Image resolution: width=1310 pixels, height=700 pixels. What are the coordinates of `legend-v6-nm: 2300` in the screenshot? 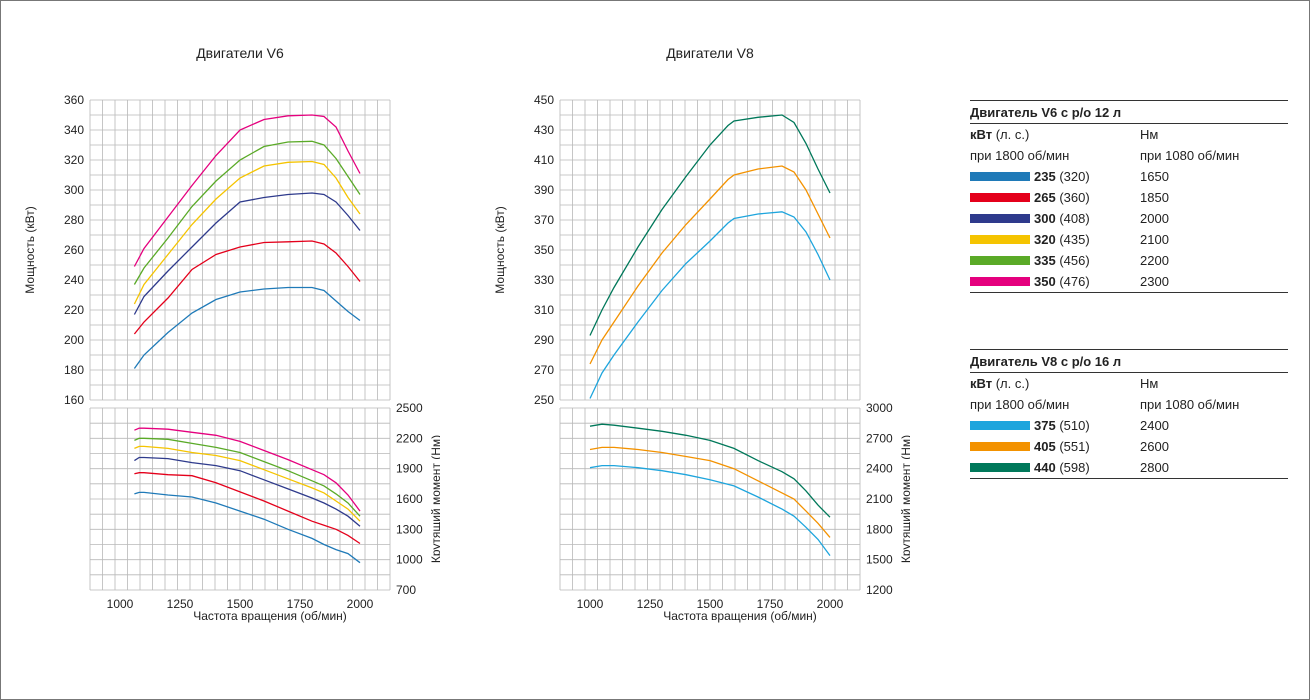 It's located at (1154, 281).